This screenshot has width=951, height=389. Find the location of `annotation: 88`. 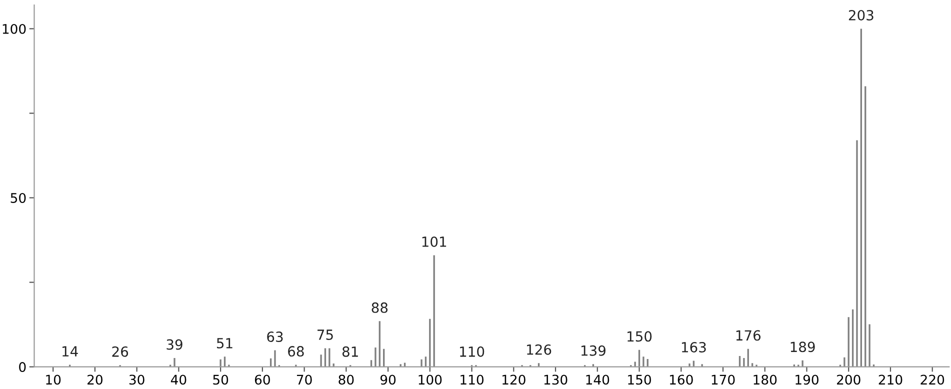

annotation: 88 is located at coordinates (380, 307).